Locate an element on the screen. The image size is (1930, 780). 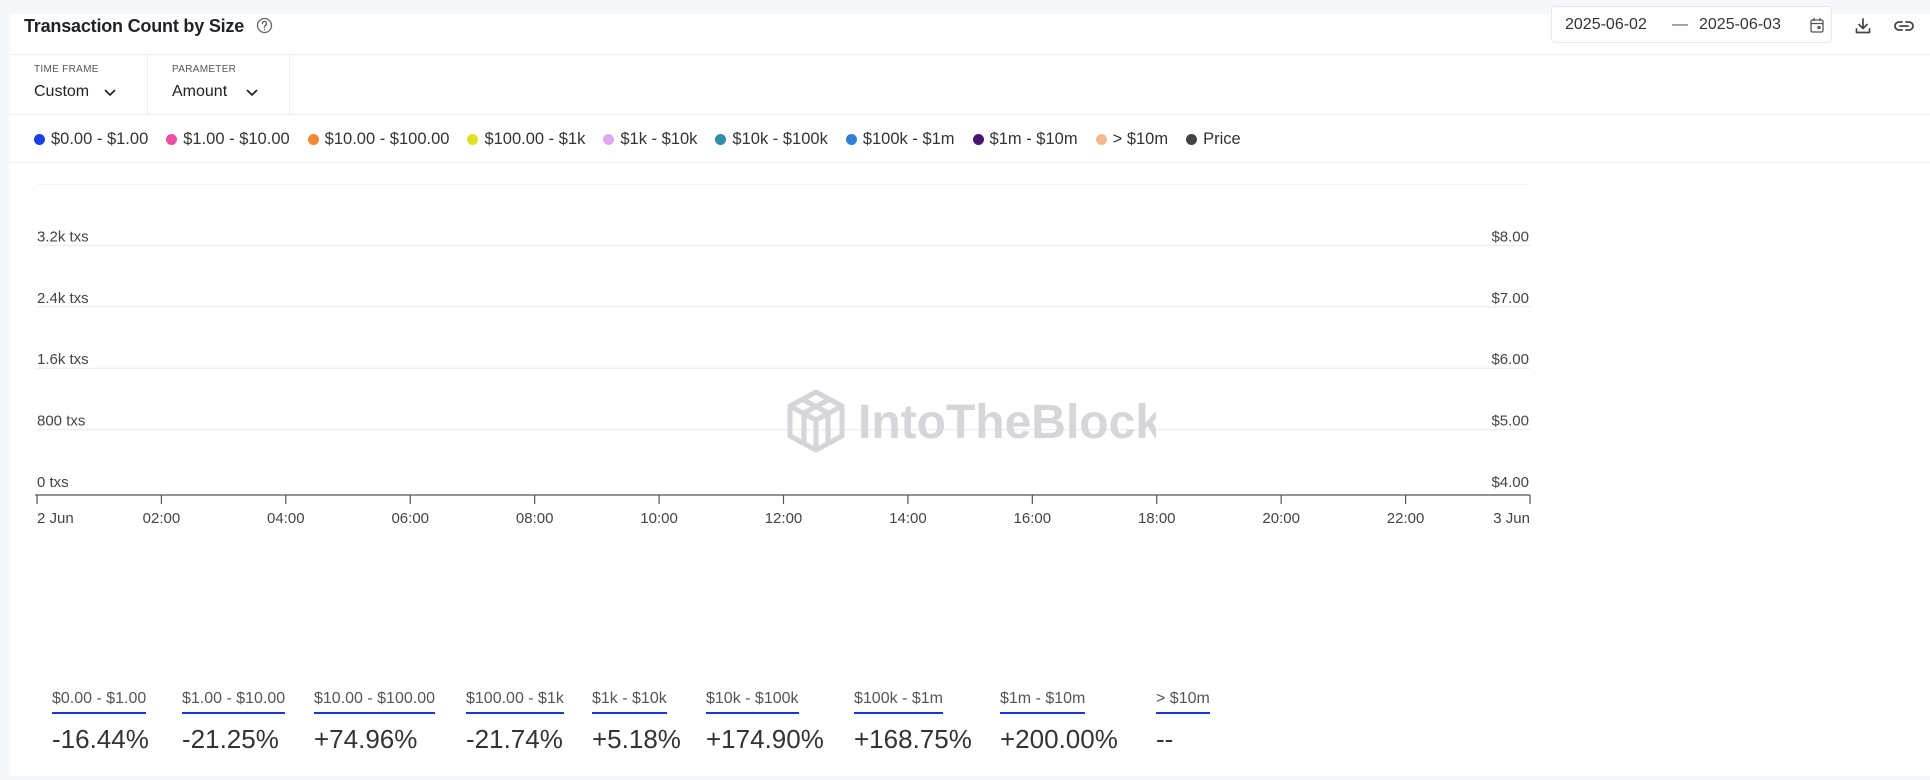
calendar-icon is located at coordinates (1817, 25).